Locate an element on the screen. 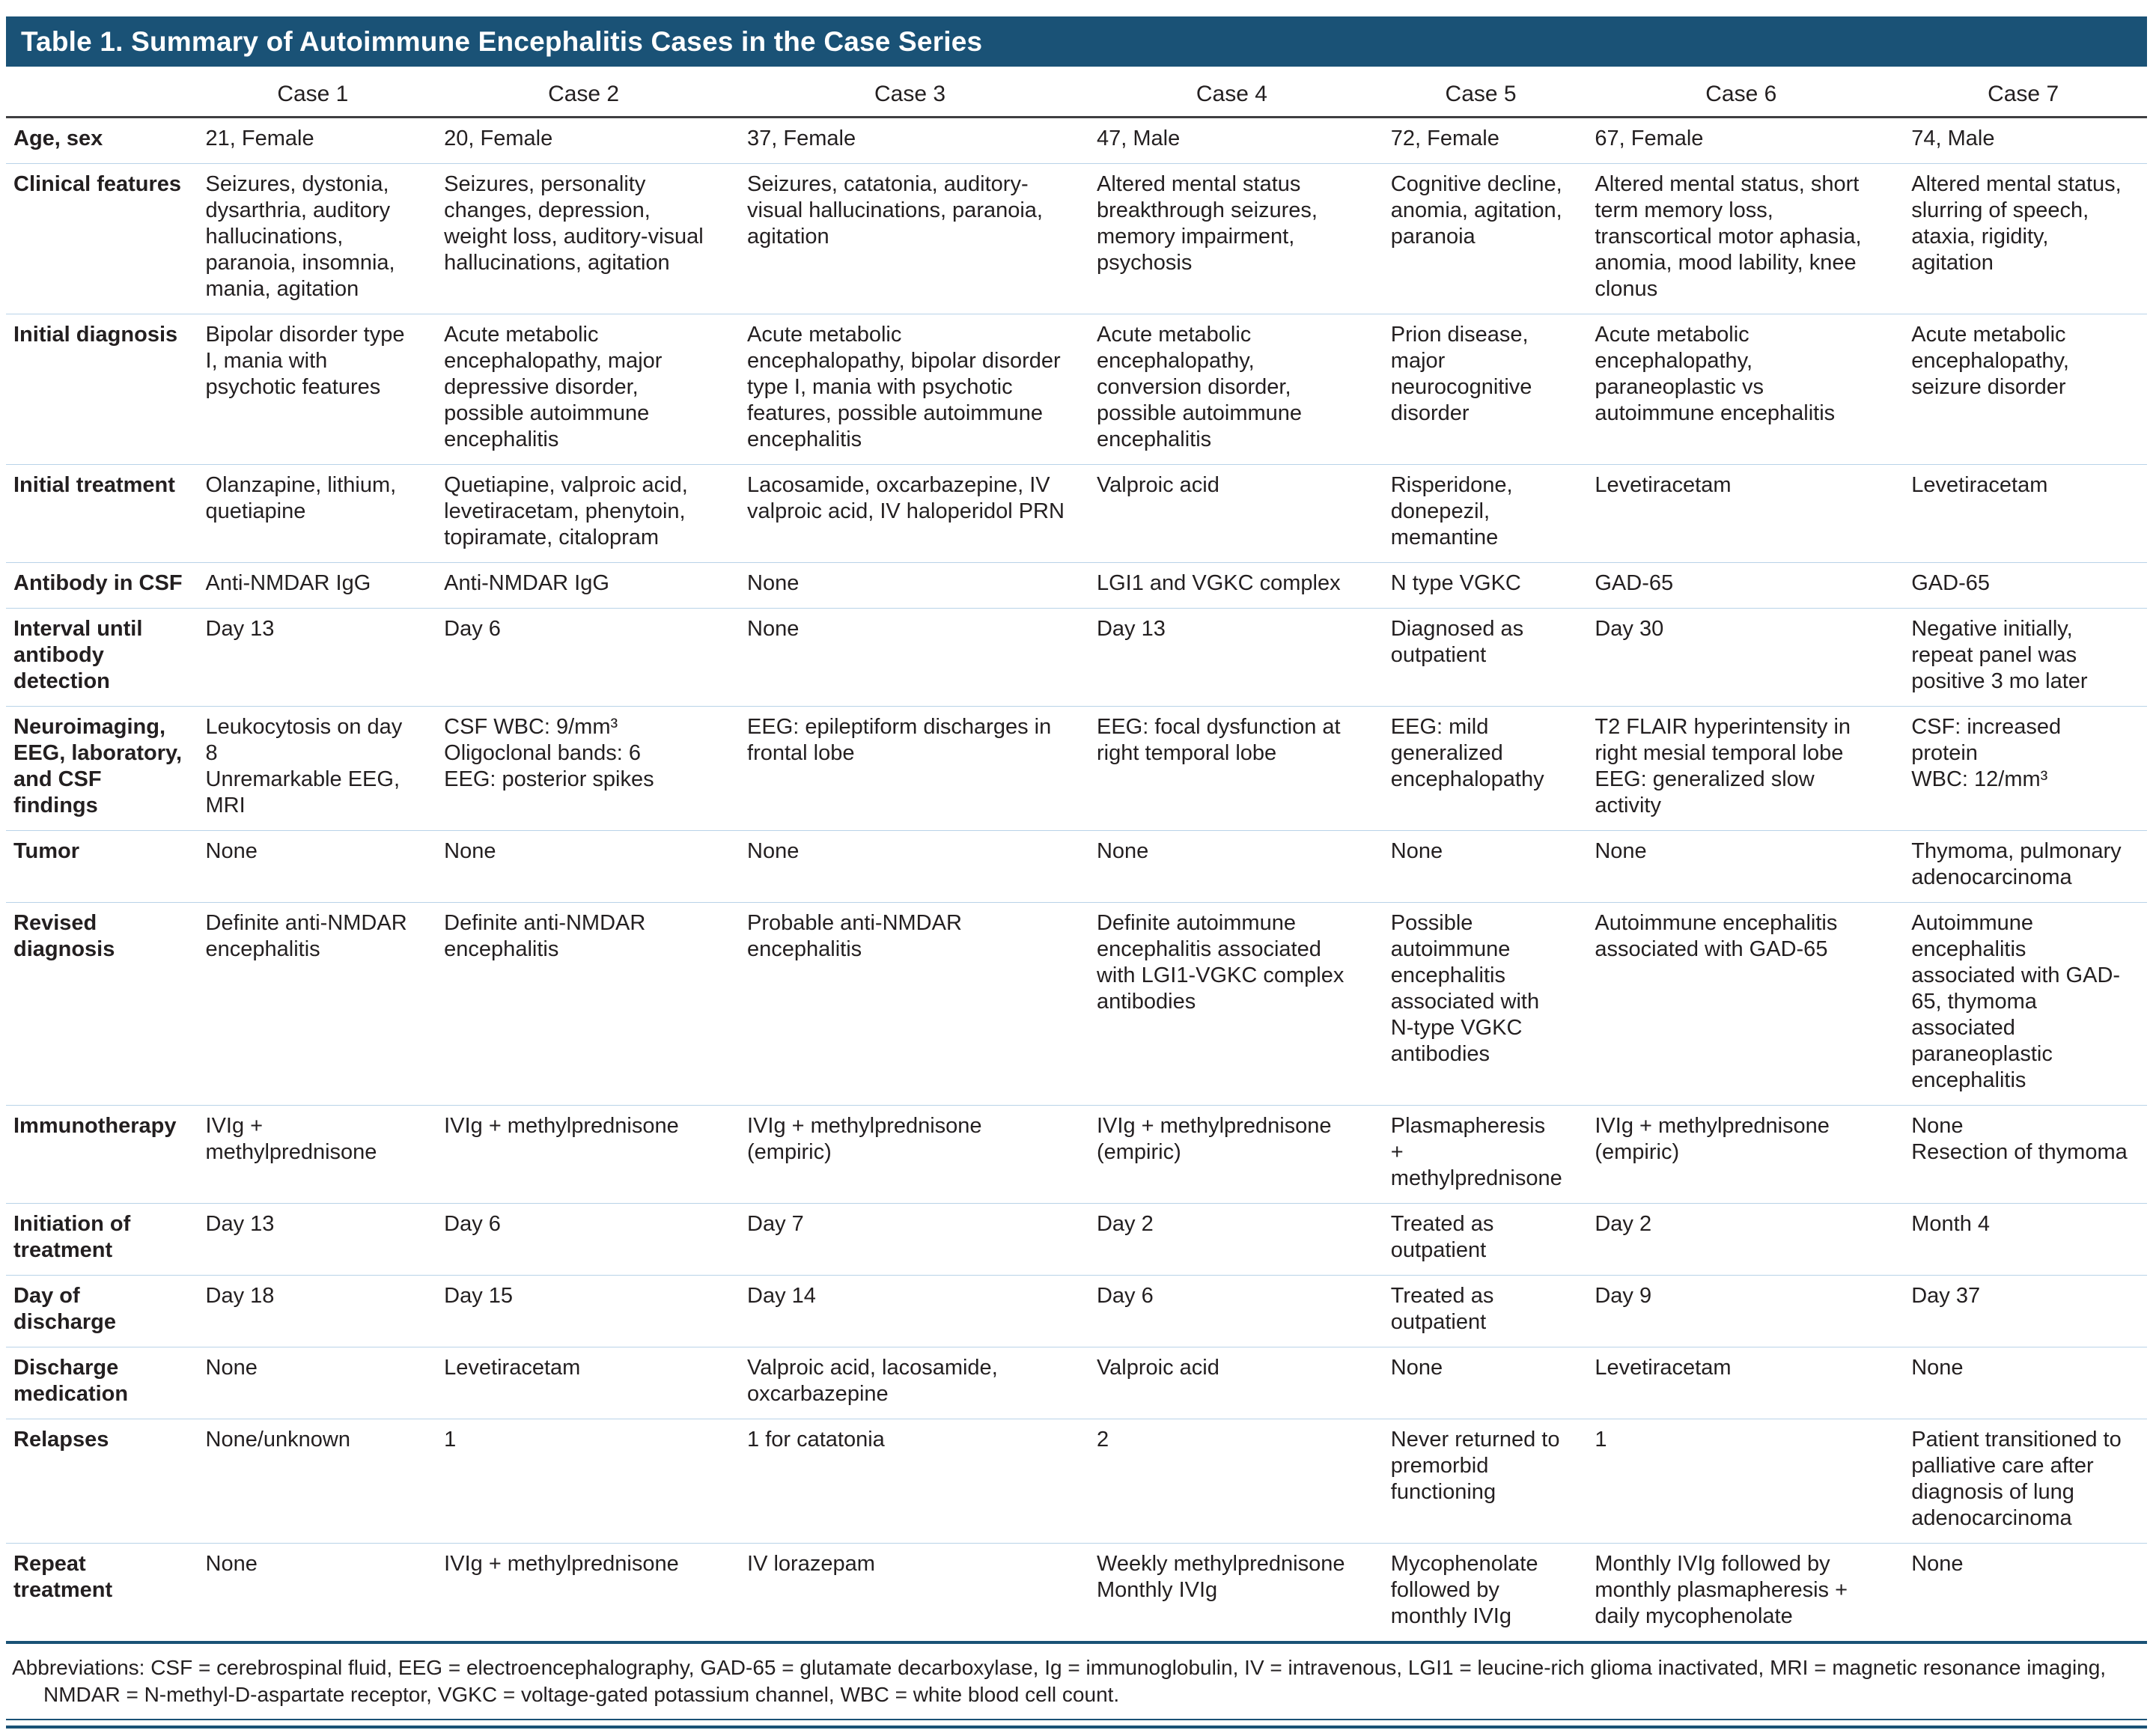  column-header-case-6: Case 6 is located at coordinates (1741, 92).